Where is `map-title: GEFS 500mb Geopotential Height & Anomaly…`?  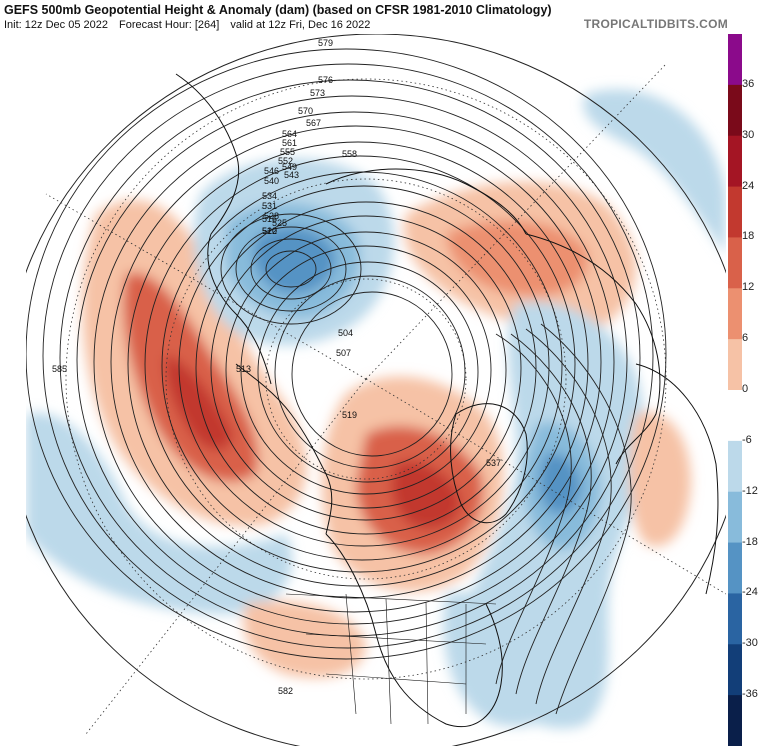
map-title: GEFS 500mb Geopotential Height & Anomaly… is located at coordinates (278, 10).